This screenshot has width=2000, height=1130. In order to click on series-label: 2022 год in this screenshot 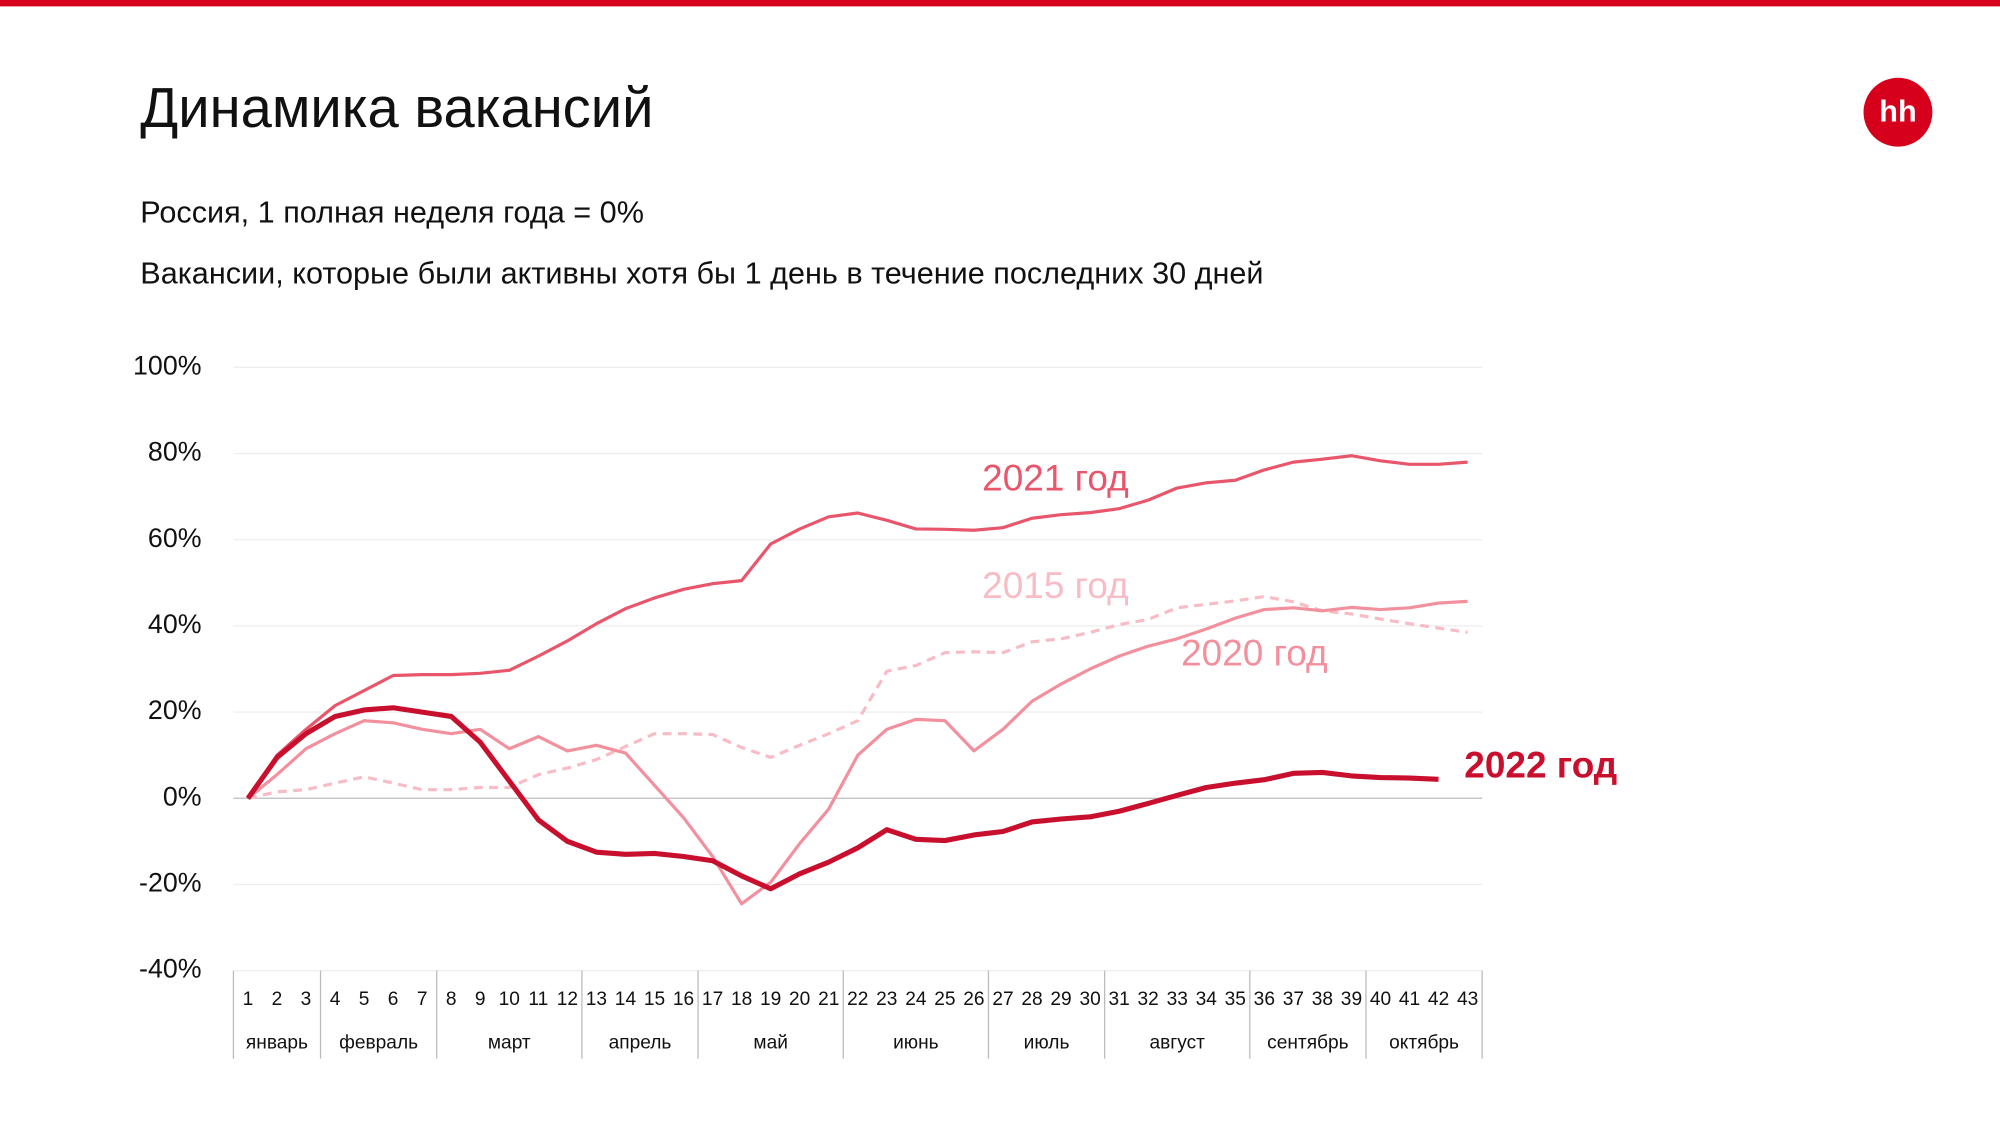, I will do `click(1540, 765)`.